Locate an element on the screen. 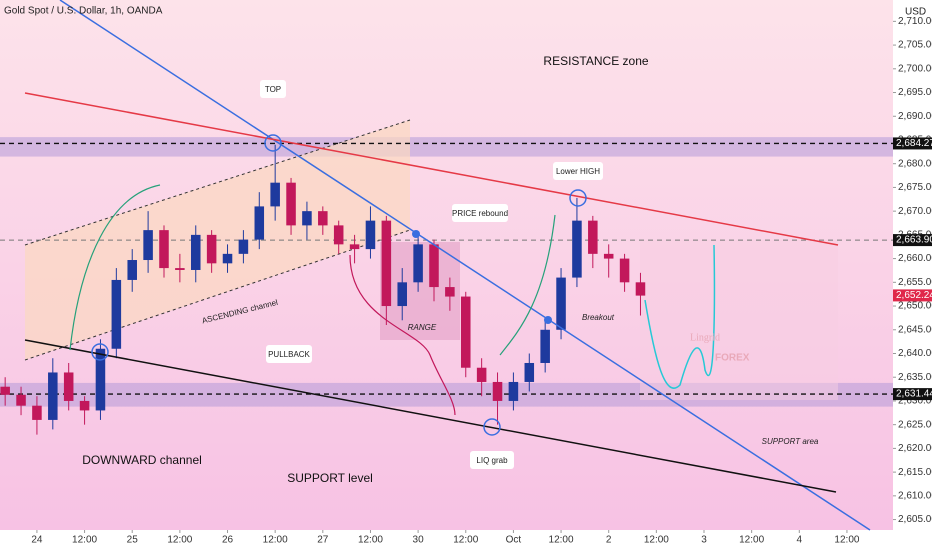 The width and height of the screenshot is (932, 555). currency: USD is located at coordinates (915, 12).